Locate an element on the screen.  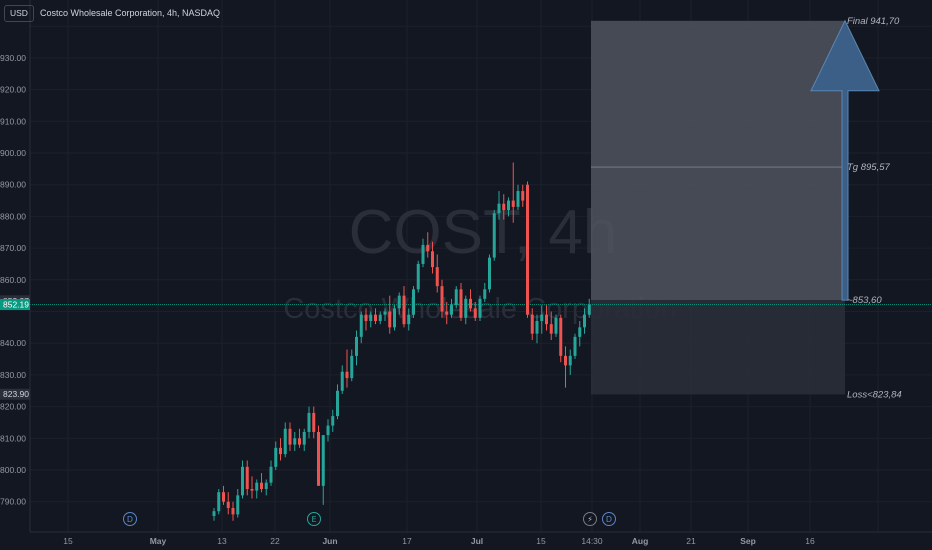
time-label: 16 is located at coordinates (810, 541).